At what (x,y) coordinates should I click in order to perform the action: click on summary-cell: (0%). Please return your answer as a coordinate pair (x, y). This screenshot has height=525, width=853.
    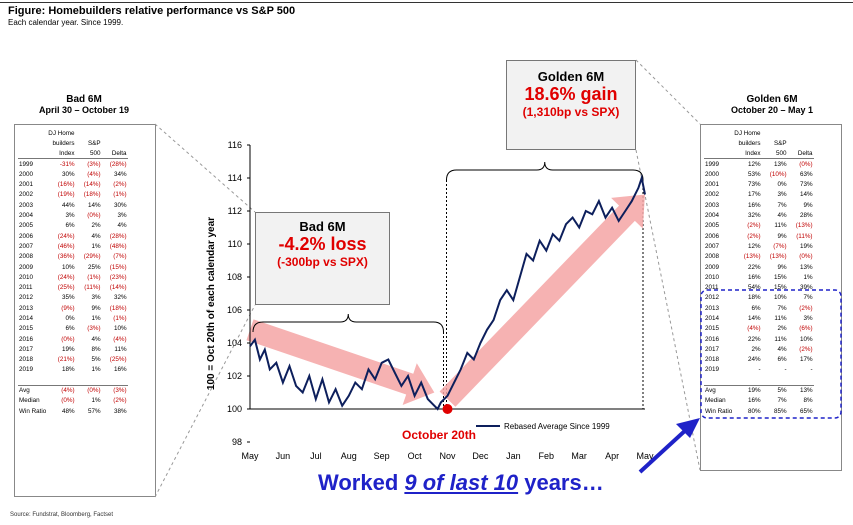
    Looking at the image, I should click on (88, 390).